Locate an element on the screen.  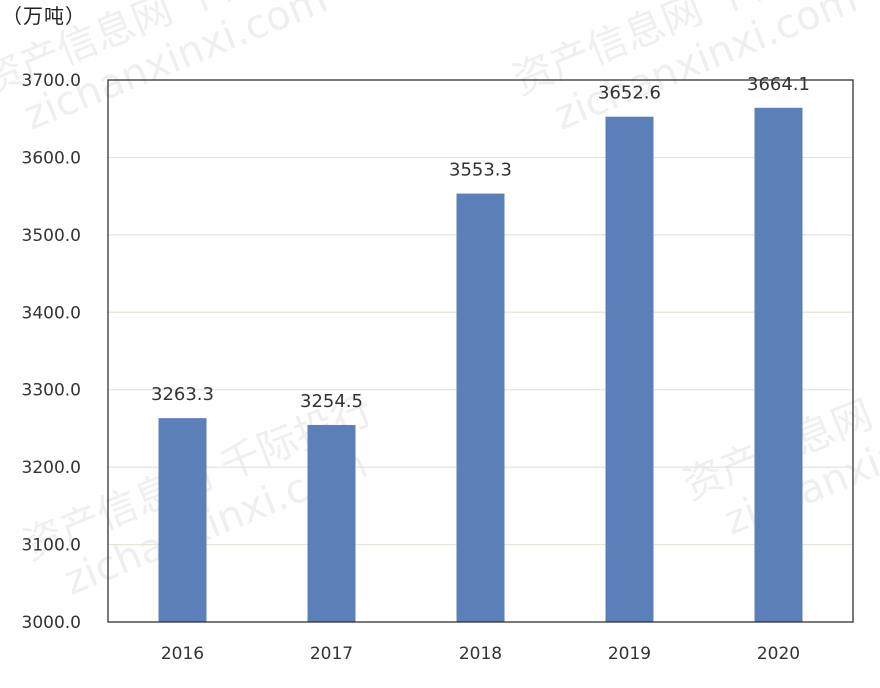
data-label: 3664.1 is located at coordinates (778, 84).